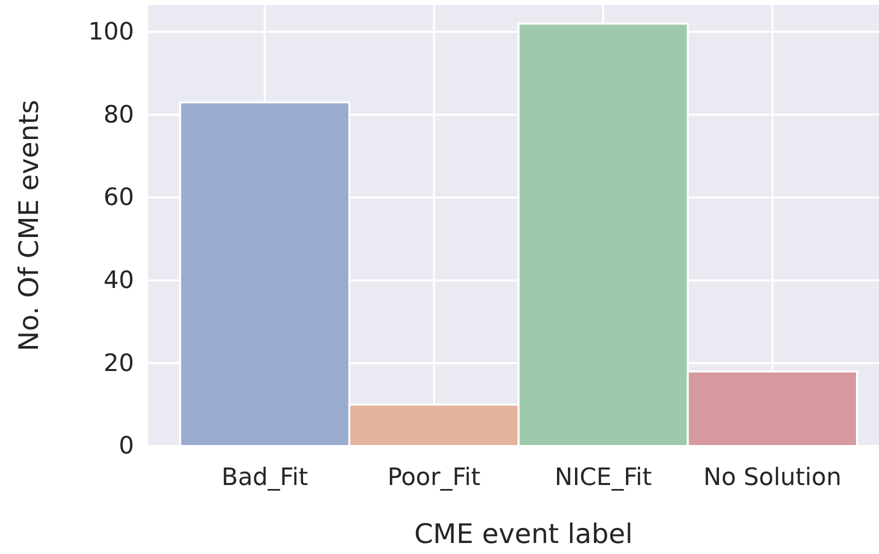  What do you see at coordinates (118, 280) in the screenshot?
I see `y-tick-label: 40` at bounding box center [118, 280].